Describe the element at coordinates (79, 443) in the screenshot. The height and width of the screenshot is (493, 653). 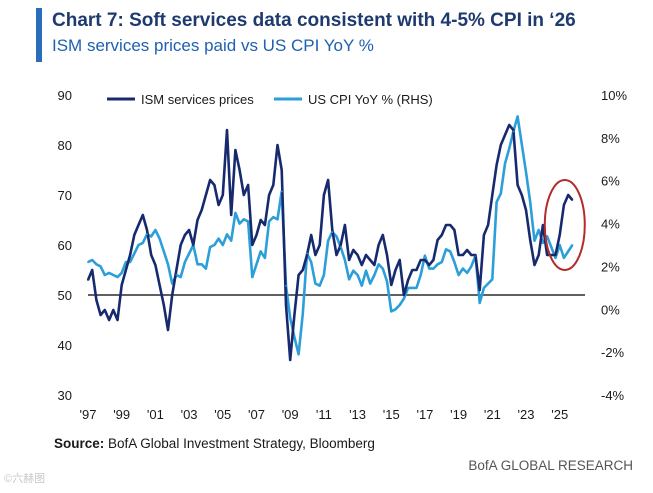
I see `source-label: Source:` at that location.